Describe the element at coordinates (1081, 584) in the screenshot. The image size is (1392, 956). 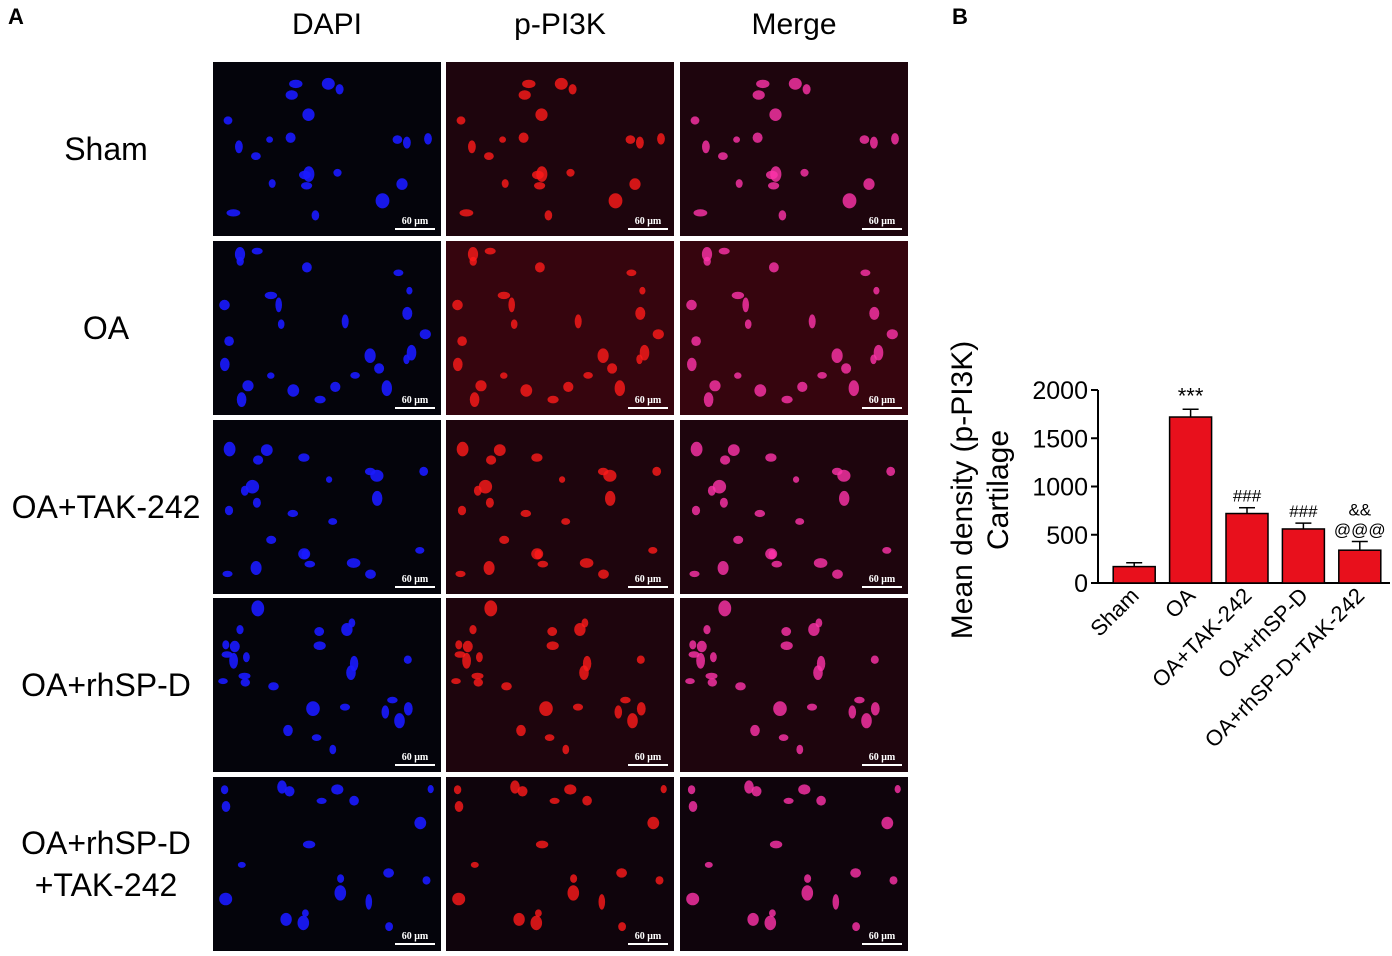
I see `y-tick-label: 0` at that location.